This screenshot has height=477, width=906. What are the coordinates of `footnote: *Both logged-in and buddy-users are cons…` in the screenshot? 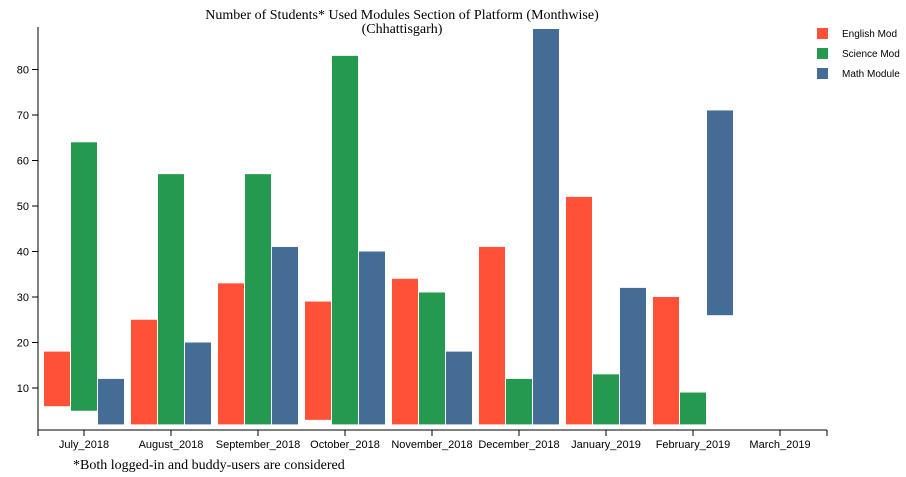 It's located at (209, 465).